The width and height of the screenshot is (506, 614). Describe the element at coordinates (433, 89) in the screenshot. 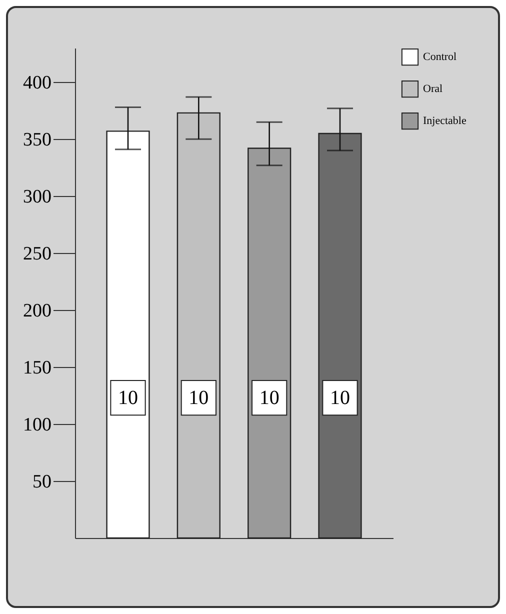

I see `legend-label: Oral` at that location.